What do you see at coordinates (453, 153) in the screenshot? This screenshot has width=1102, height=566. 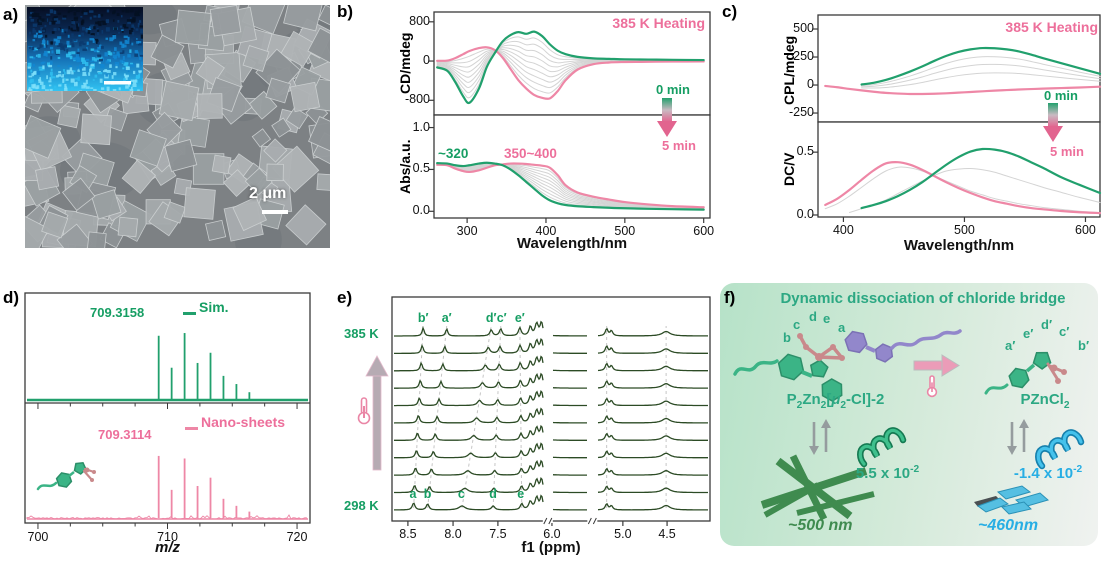 I see `b-green-peak-annotation: ~320` at bounding box center [453, 153].